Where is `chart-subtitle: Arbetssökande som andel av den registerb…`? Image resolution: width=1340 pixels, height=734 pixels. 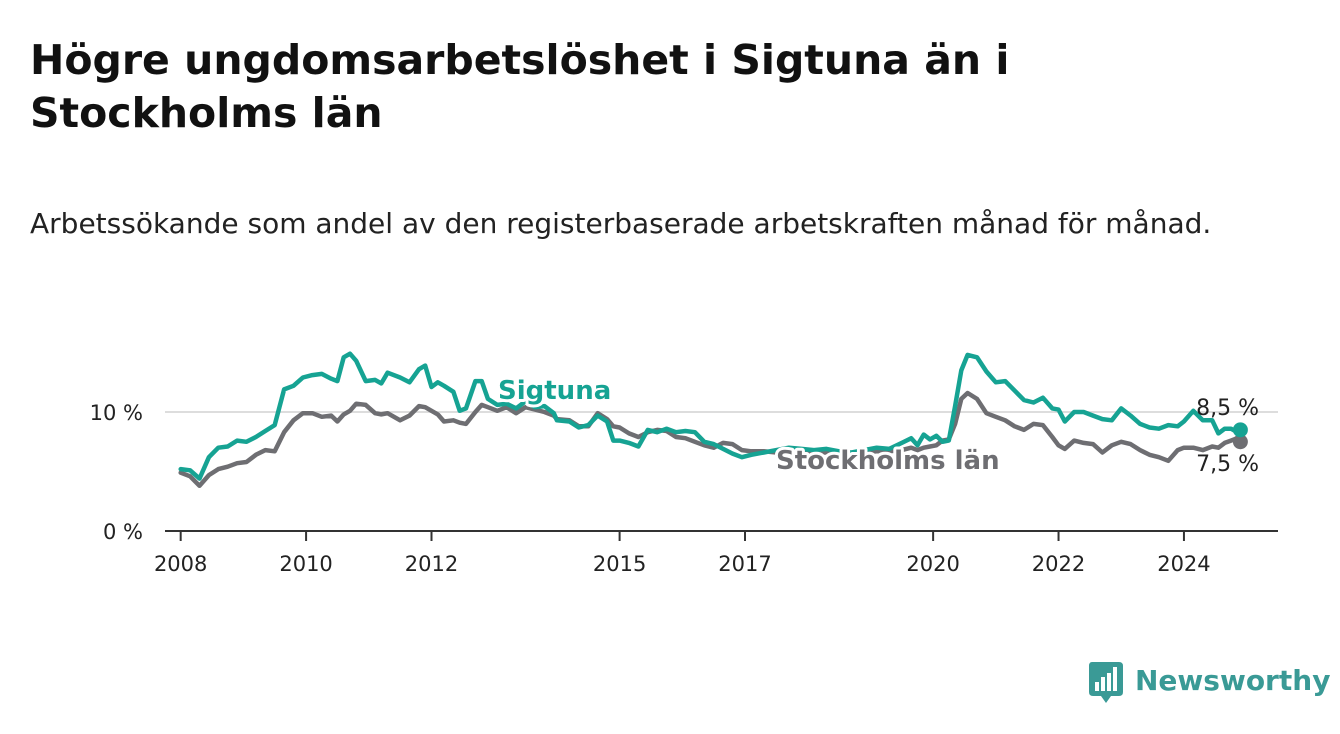
chart-subtitle: Arbetssökande som andel av den registerb… is located at coordinates (621, 223).